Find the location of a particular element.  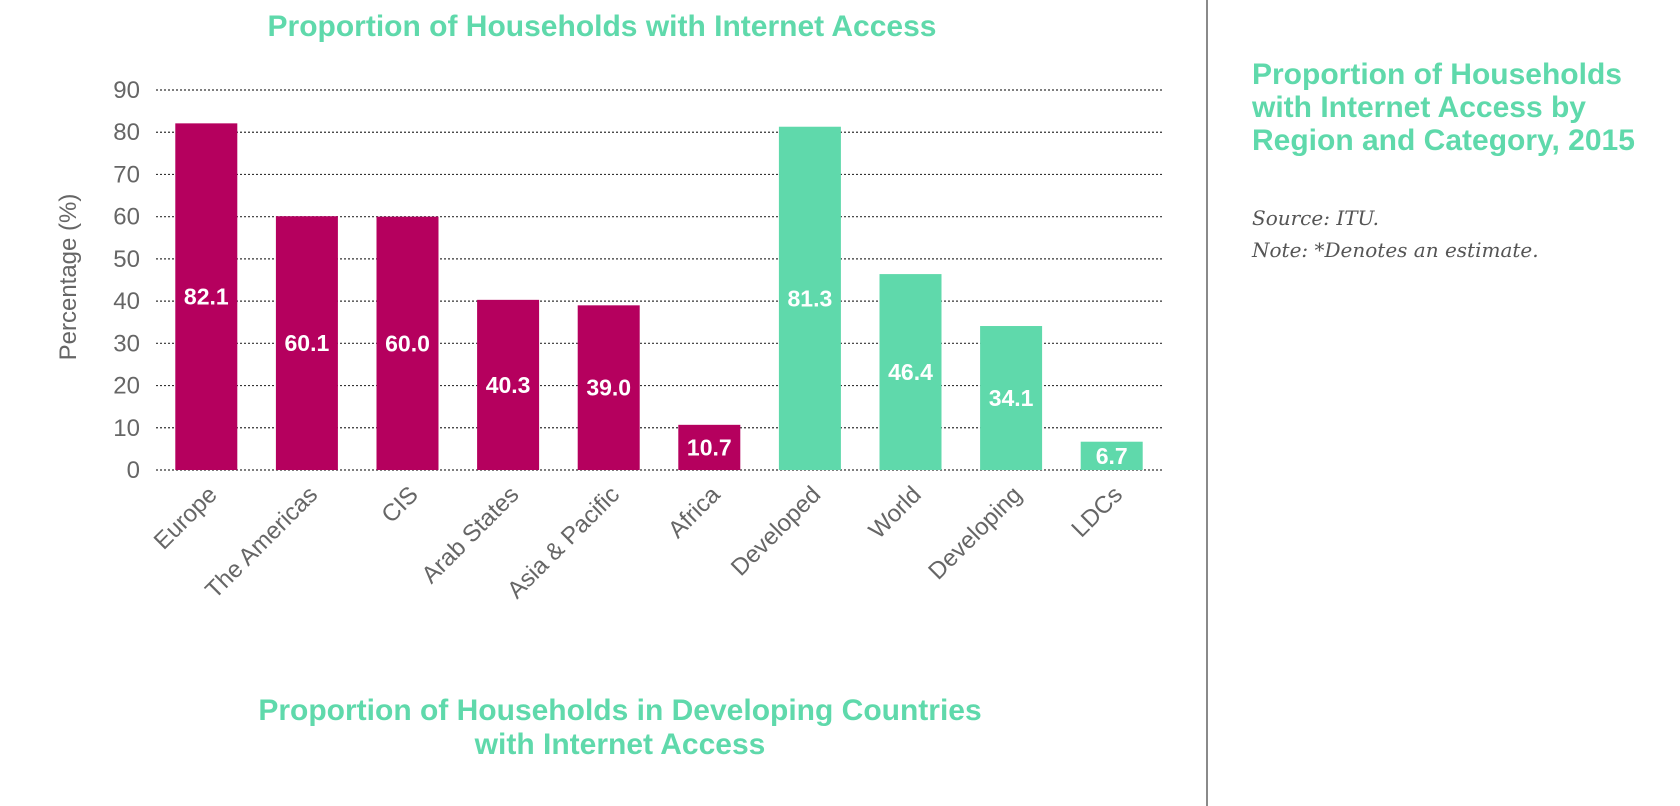

vertical-divider is located at coordinates (1207, 403).